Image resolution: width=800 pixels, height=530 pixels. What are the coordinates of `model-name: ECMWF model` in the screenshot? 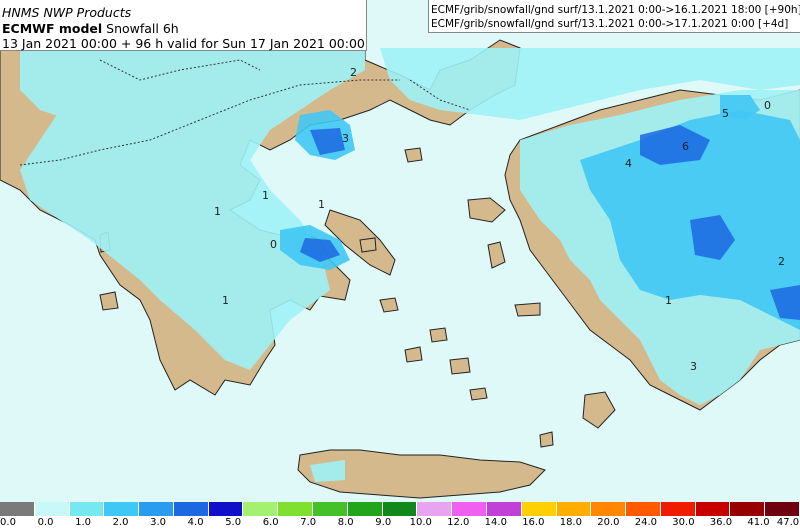 It's located at (52, 28).